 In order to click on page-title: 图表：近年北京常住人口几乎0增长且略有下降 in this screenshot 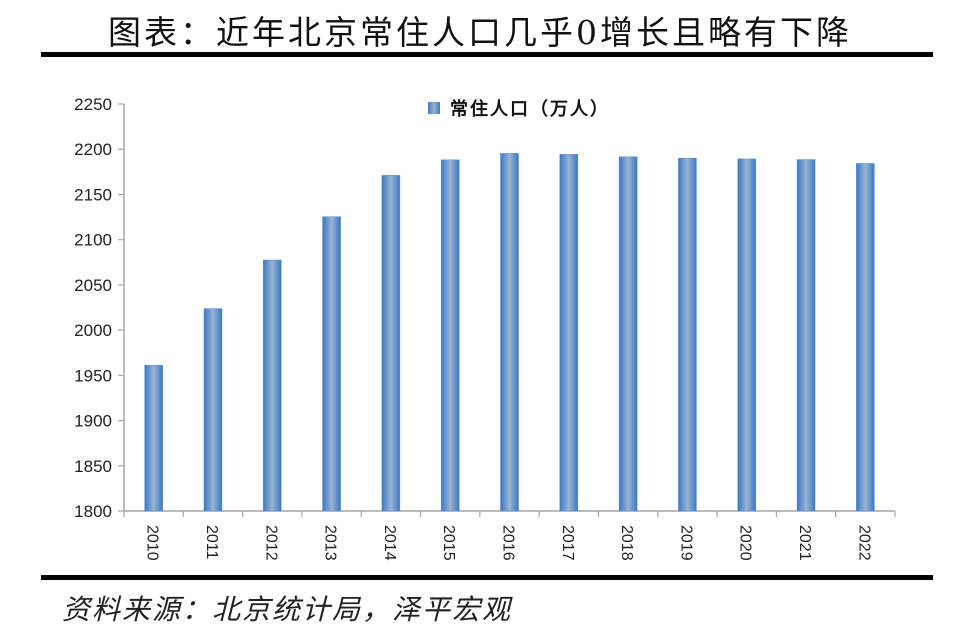, I will do `click(480, 32)`.